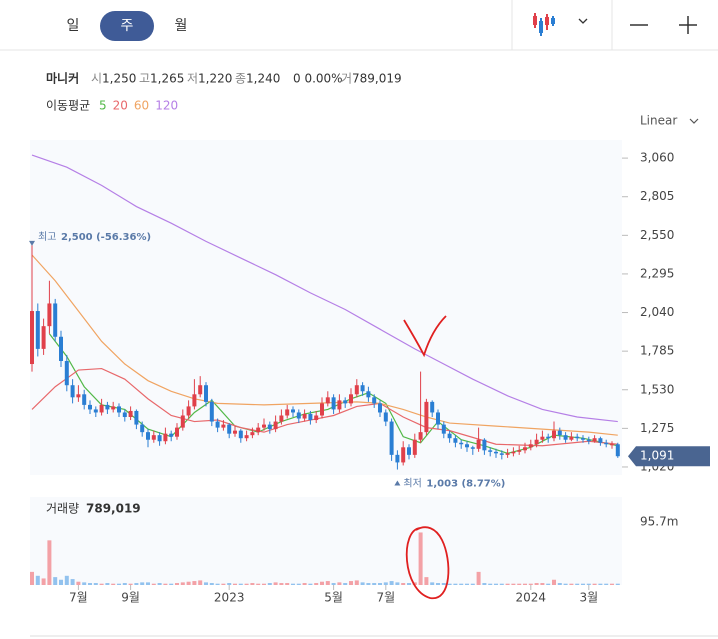 This screenshot has width=718, height=639. What do you see at coordinates (657, 389) in the screenshot?
I see `y-tick-label: 1,530` at bounding box center [657, 389].